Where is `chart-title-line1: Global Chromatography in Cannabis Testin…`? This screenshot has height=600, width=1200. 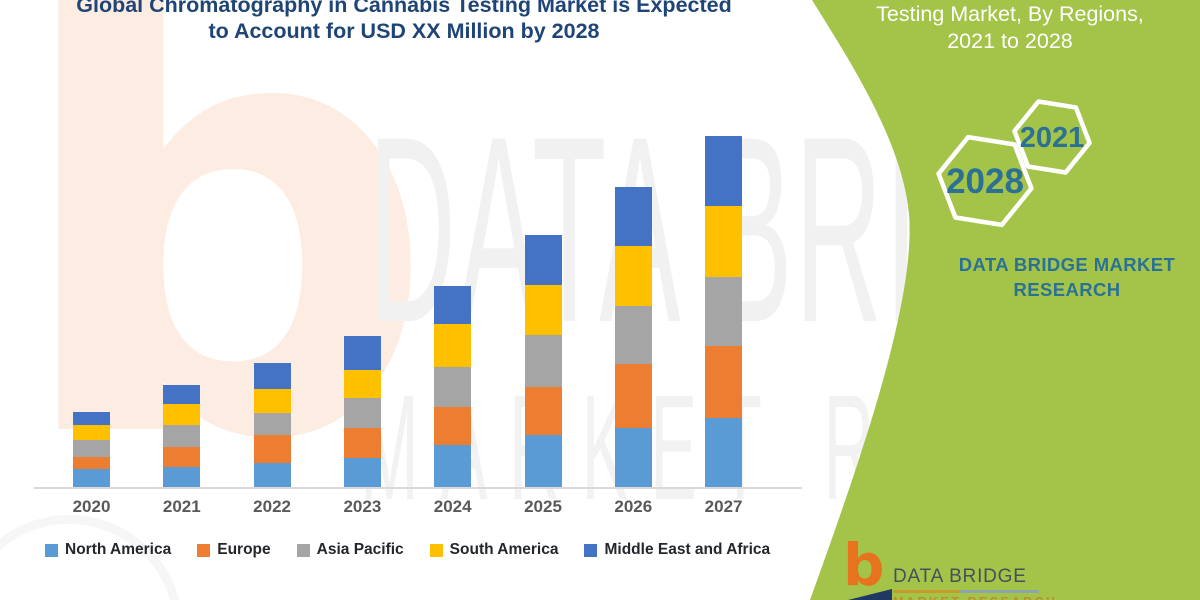
chart-title-line1: Global Chromatography in Cannabis Testin… is located at coordinates (404, 8).